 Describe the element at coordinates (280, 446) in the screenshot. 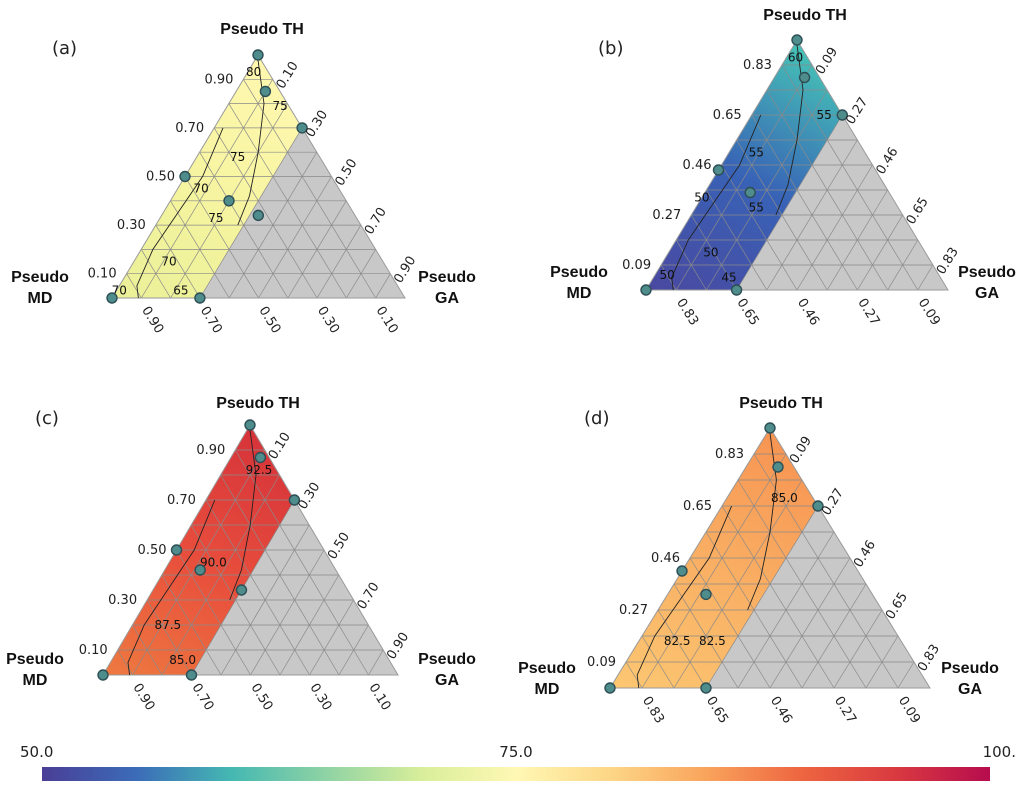

I see `right-axis-tick: 0.10` at that location.